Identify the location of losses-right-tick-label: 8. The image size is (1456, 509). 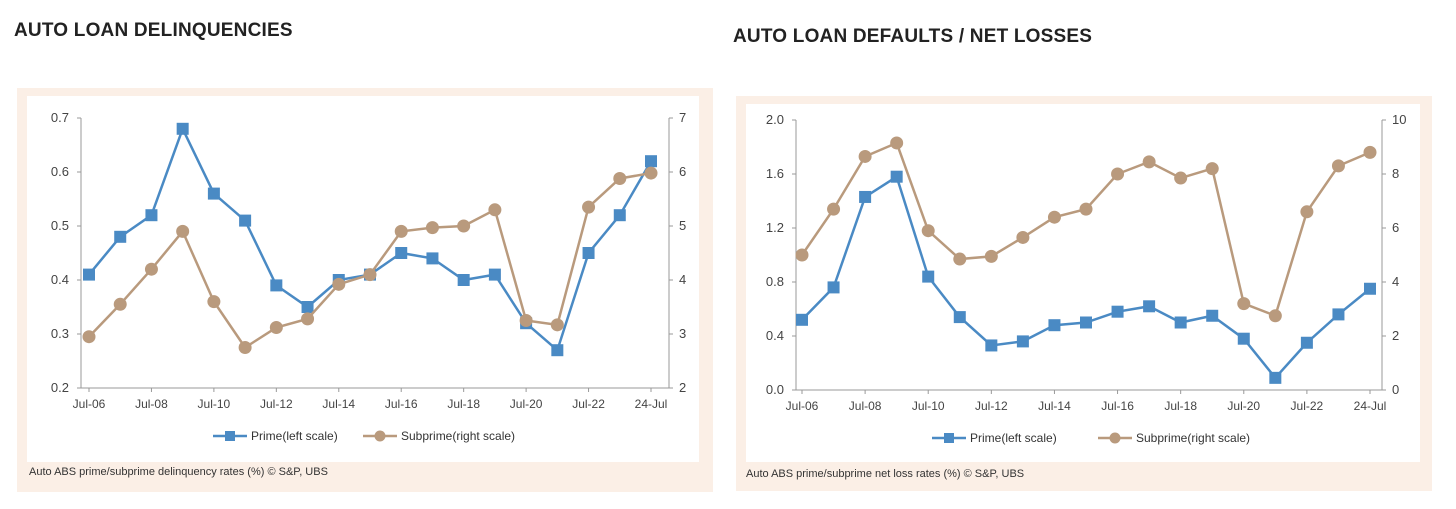
(1395, 173).